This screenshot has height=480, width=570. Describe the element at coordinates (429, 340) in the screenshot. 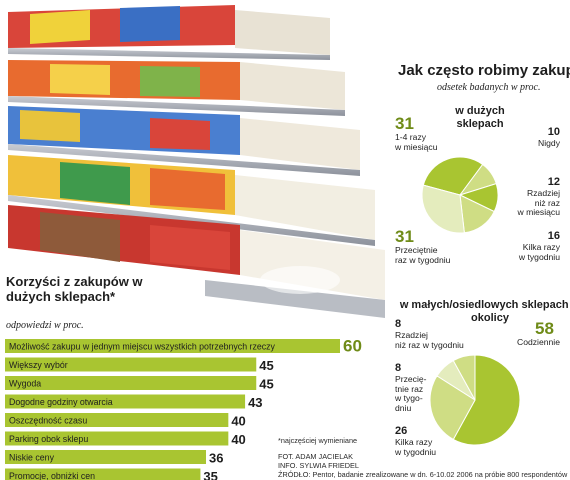

I see `pie2-label-4: Rzadziej niż raz w tygodniu` at that location.